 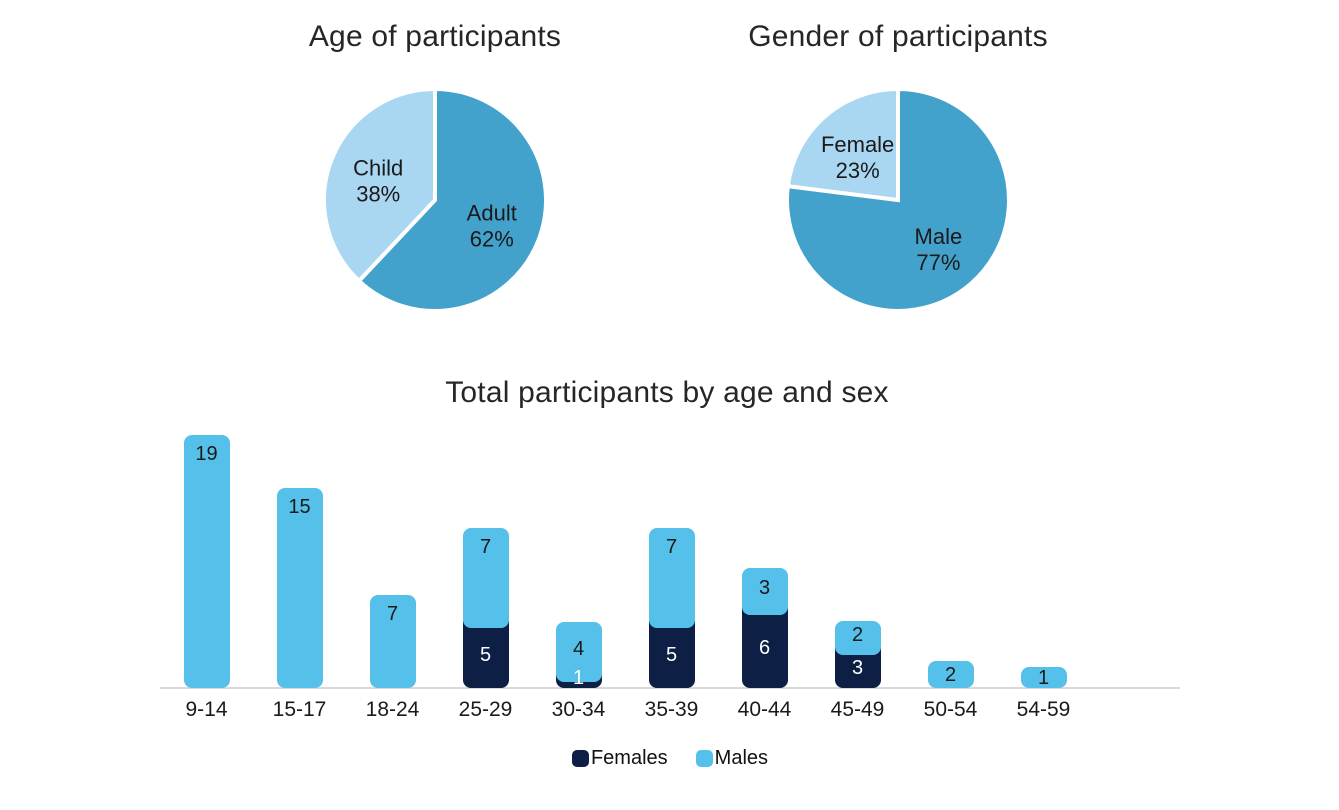 What do you see at coordinates (939, 249) in the screenshot?
I see `pie-slice-label-male: Male 77%` at bounding box center [939, 249].